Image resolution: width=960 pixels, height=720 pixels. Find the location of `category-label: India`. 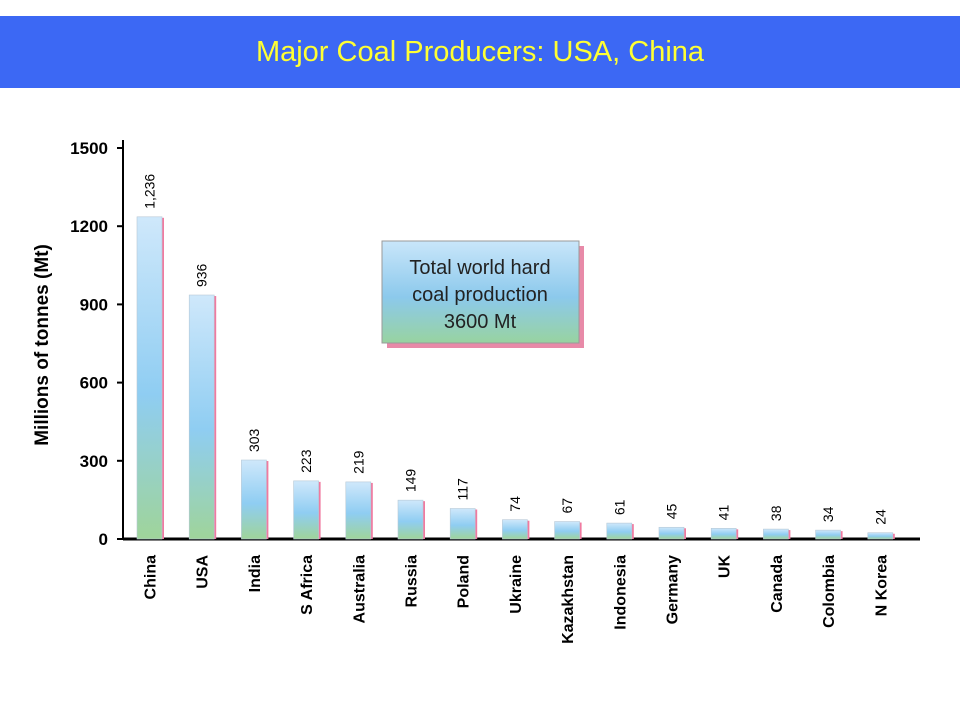

category-label: India is located at coordinates (255, 573).